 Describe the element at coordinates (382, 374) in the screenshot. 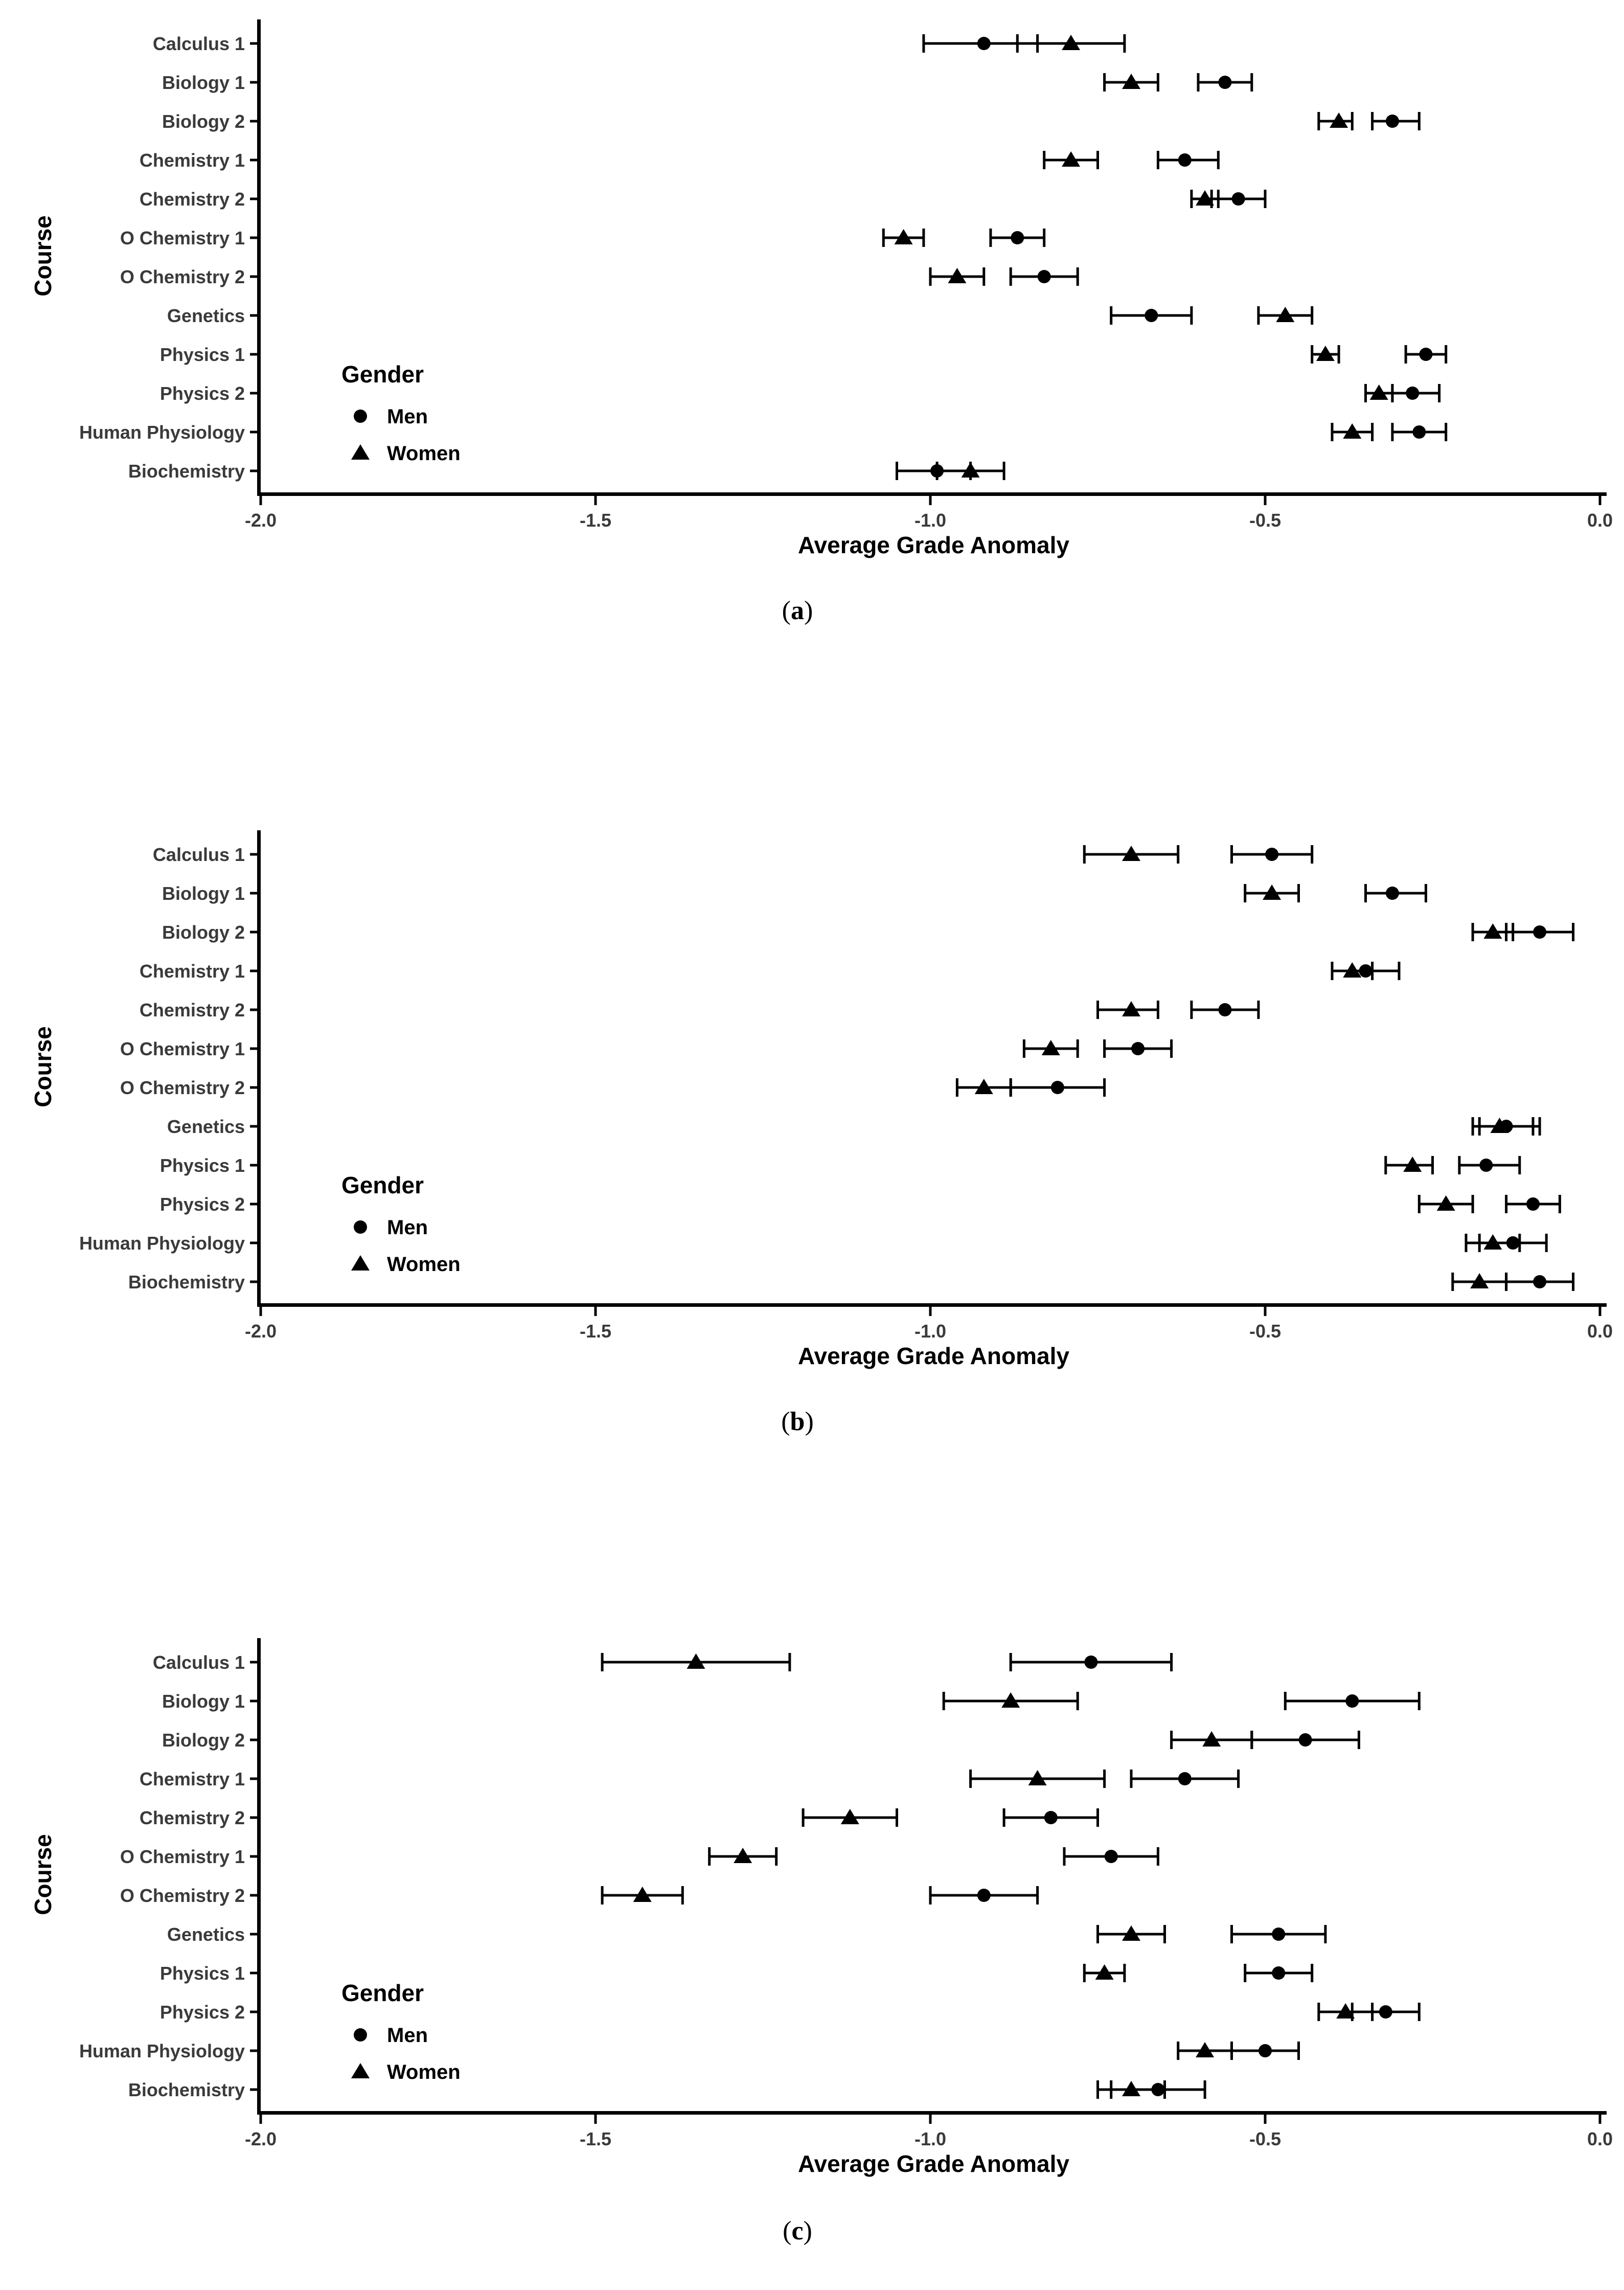

I see `legend-title: Gender` at that location.